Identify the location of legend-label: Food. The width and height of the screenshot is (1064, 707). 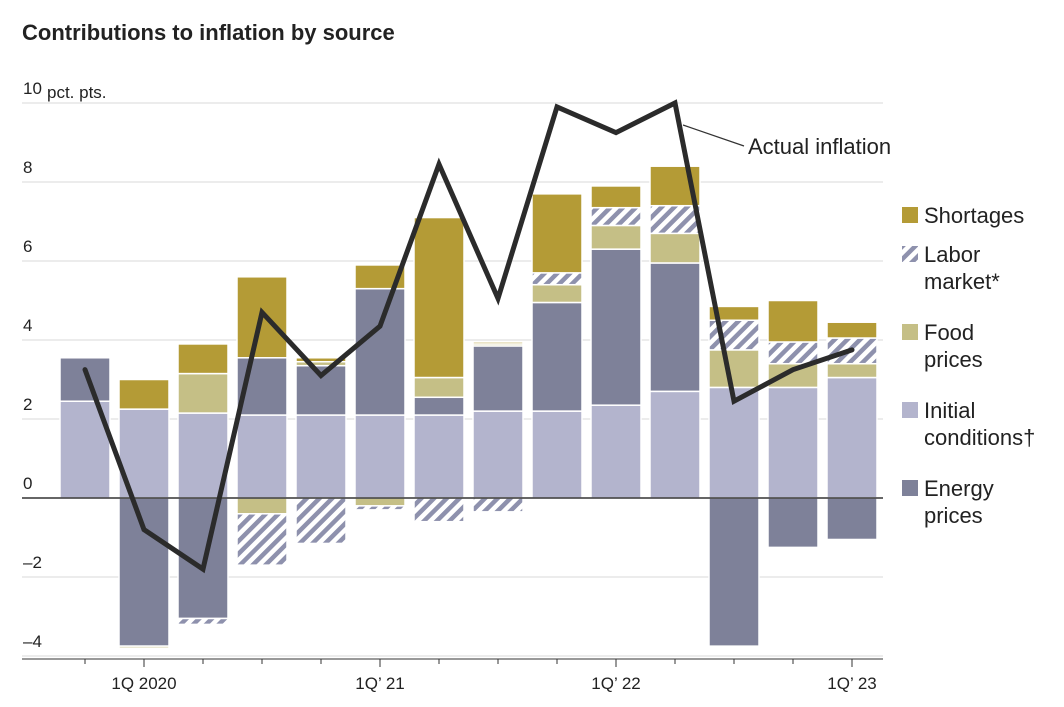
(949, 332).